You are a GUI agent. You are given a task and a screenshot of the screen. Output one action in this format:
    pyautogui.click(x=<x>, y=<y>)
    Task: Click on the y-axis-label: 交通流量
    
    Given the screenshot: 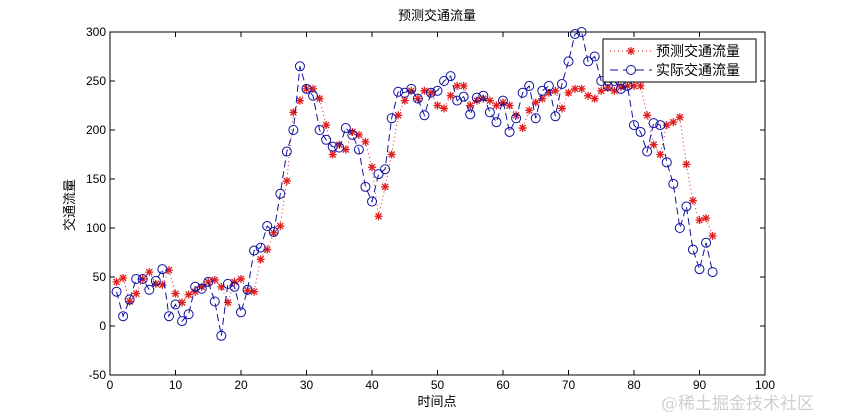 What is the action you would take?
    pyautogui.click(x=70, y=205)
    